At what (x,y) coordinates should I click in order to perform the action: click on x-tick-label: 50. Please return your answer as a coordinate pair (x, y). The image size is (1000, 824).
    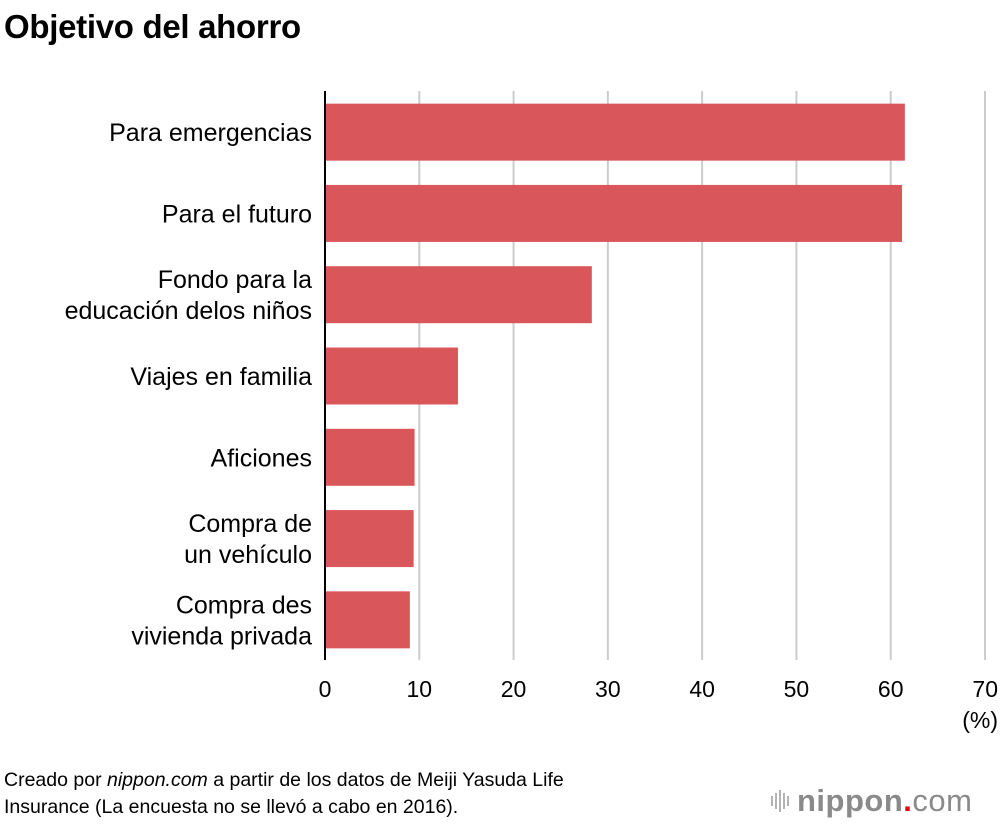
    Looking at the image, I should click on (797, 689).